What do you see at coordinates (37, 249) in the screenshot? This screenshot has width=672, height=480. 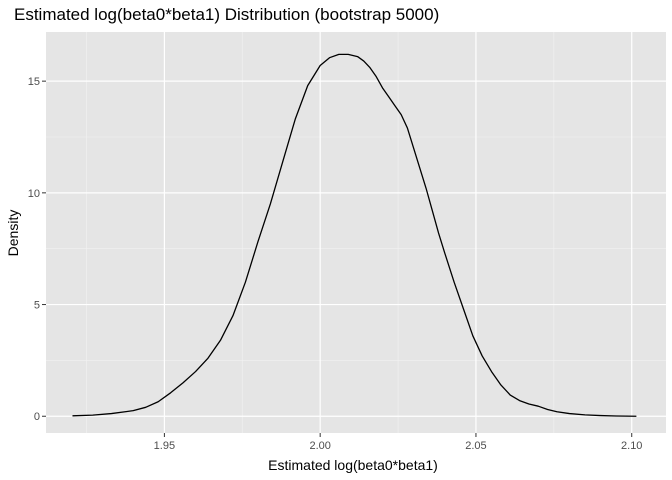 I see `y-axis: 0 5 10 15` at bounding box center [37, 249].